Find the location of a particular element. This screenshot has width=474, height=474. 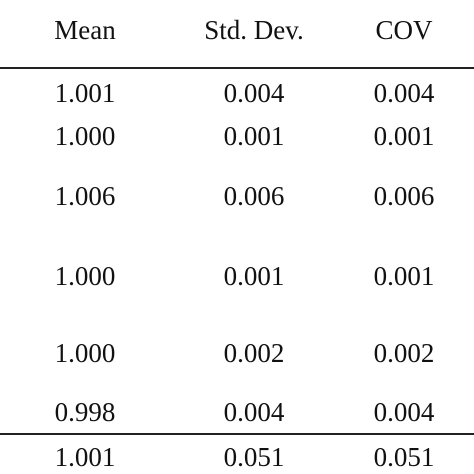

footer-mean: 1.001 is located at coordinates (85, 457).